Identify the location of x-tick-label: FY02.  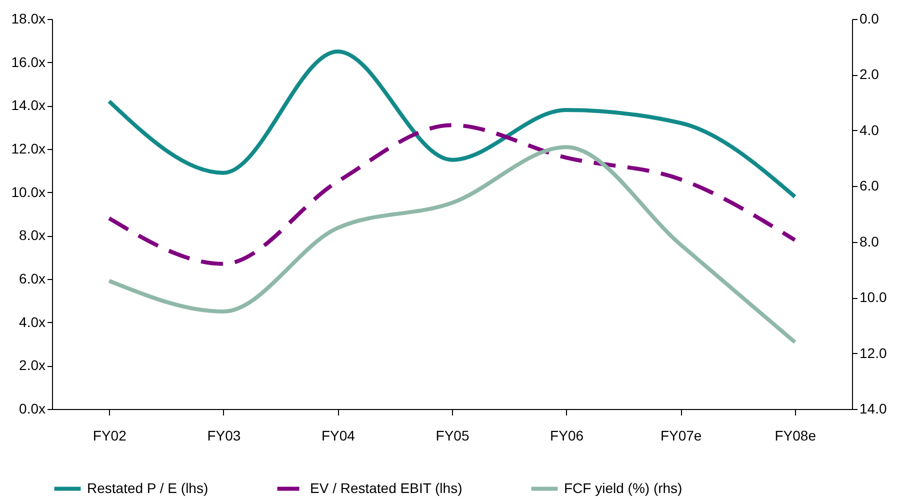
(109, 436).